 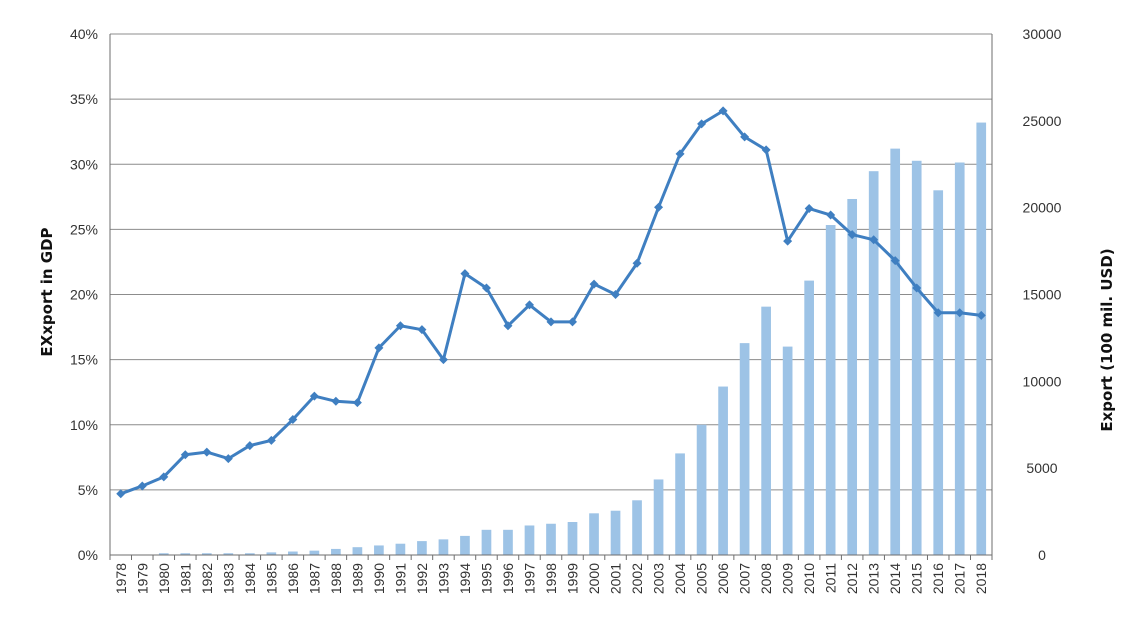 I want to click on x-tick-label: 1982, so click(x=207, y=578).